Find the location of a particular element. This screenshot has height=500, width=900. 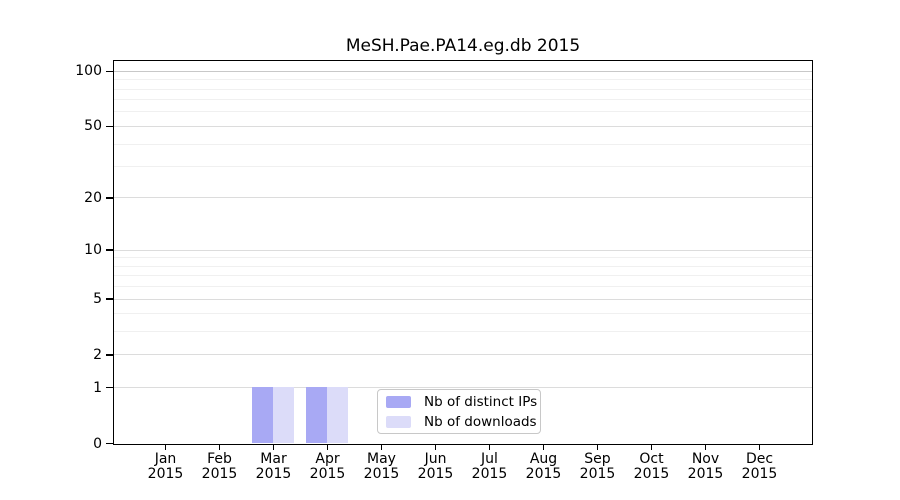

x-tick-label: Nov 2015 is located at coordinates (706, 466).